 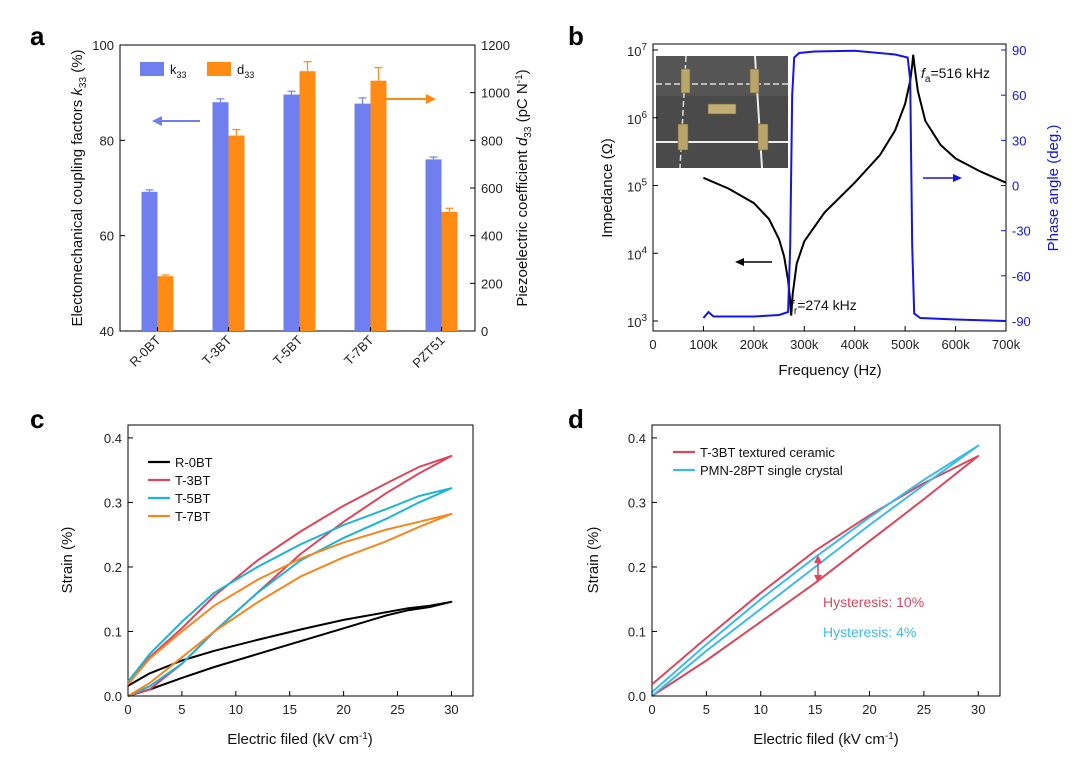 I want to click on panel-d-plot, so click(x=815, y=570).